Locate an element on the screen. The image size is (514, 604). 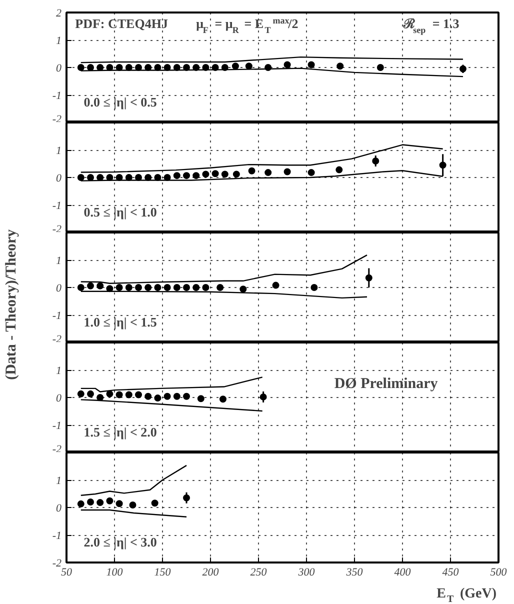
text: 1.5 ≤ |η| < 2.0 is located at coordinates (120, 432).